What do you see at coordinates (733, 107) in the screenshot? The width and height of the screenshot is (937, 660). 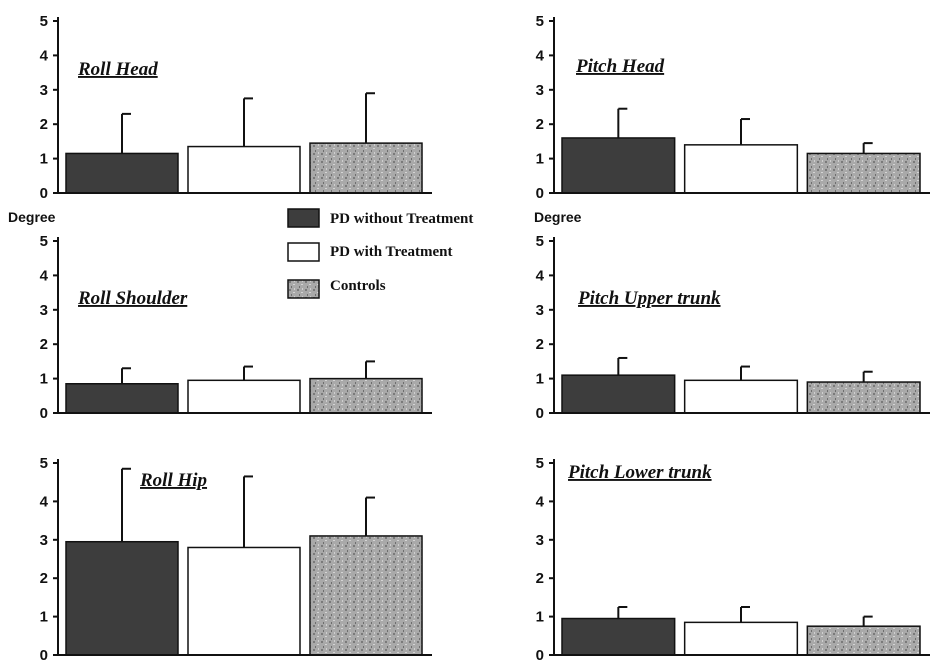 I see `chart-panel-2: 0 1 2 3 4 5 Pitch Head` at bounding box center [733, 107].